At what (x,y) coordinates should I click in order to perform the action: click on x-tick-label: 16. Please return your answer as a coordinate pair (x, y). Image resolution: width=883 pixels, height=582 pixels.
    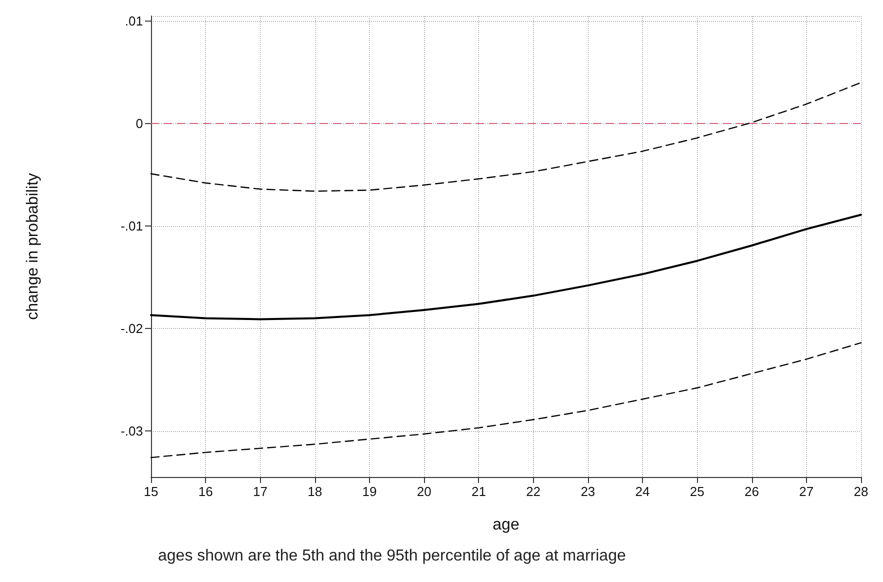
    Looking at the image, I should click on (205, 491).